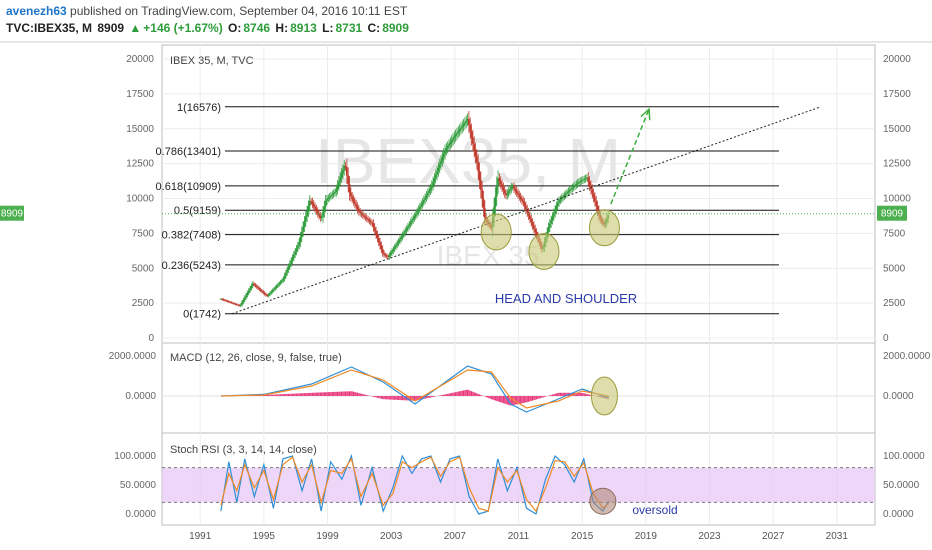 The height and width of the screenshot is (550, 932). Describe the element at coordinates (374, 28) in the screenshot. I see `close-label: C:` at that location.